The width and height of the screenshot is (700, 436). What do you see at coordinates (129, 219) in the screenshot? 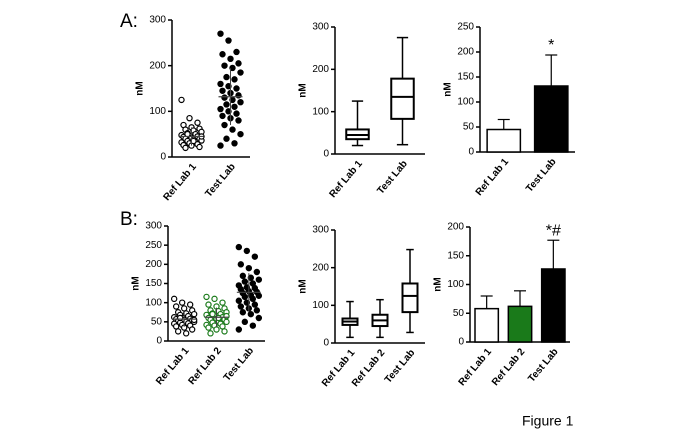
I see `panel-label: B:` at bounding box center [129, 219].